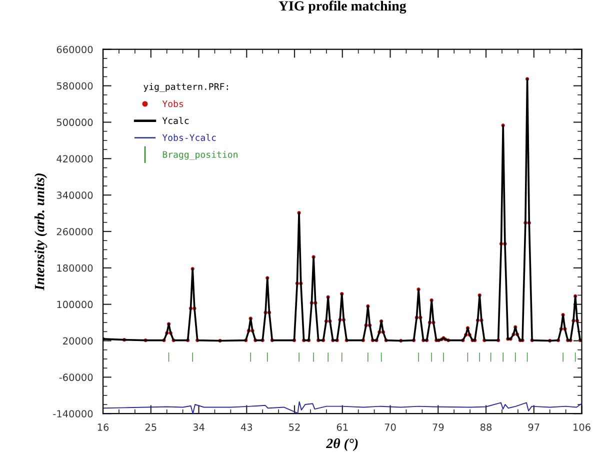 This screenshot has height=470, width=606. Describe the element at coordinates (342, 444) in the screenshot. I see `x-axis-title: 2θ (°)` at that location.